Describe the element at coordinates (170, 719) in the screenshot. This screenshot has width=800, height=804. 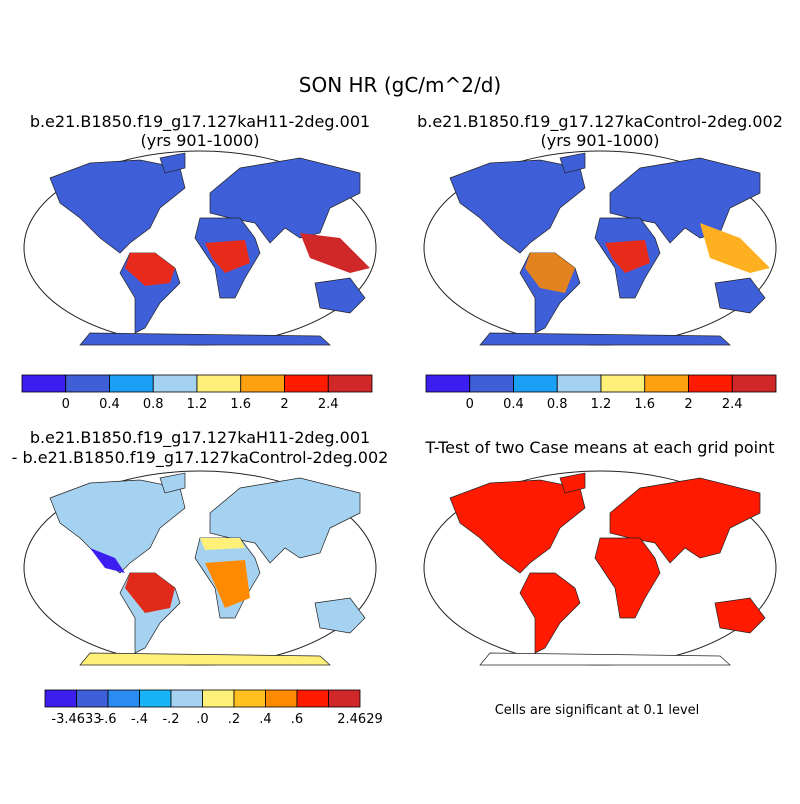
I see `colorbar-label: -.2` at that location.